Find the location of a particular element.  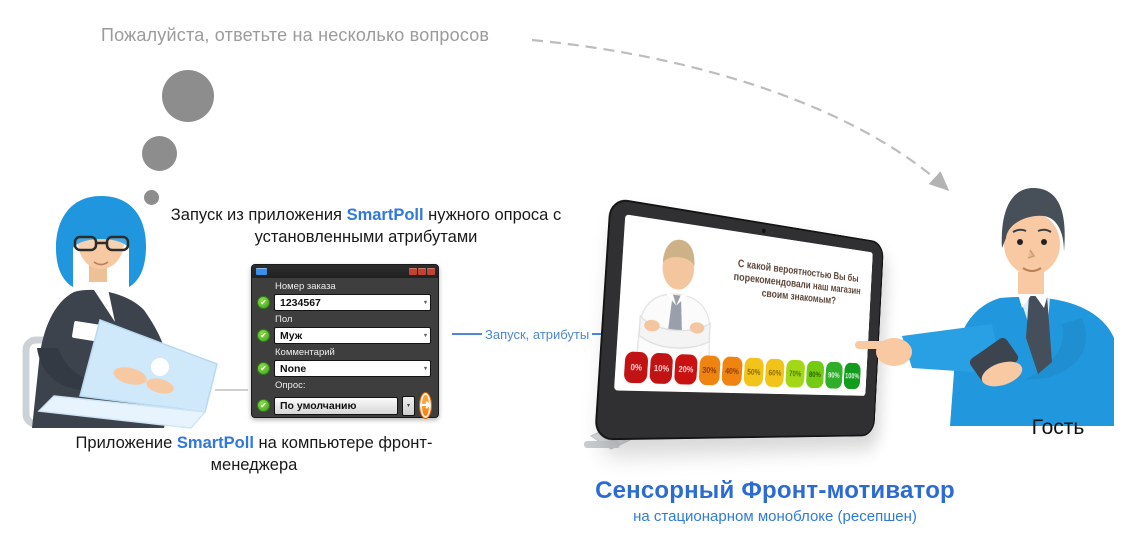

hair is located at coordinates (1033, 220).